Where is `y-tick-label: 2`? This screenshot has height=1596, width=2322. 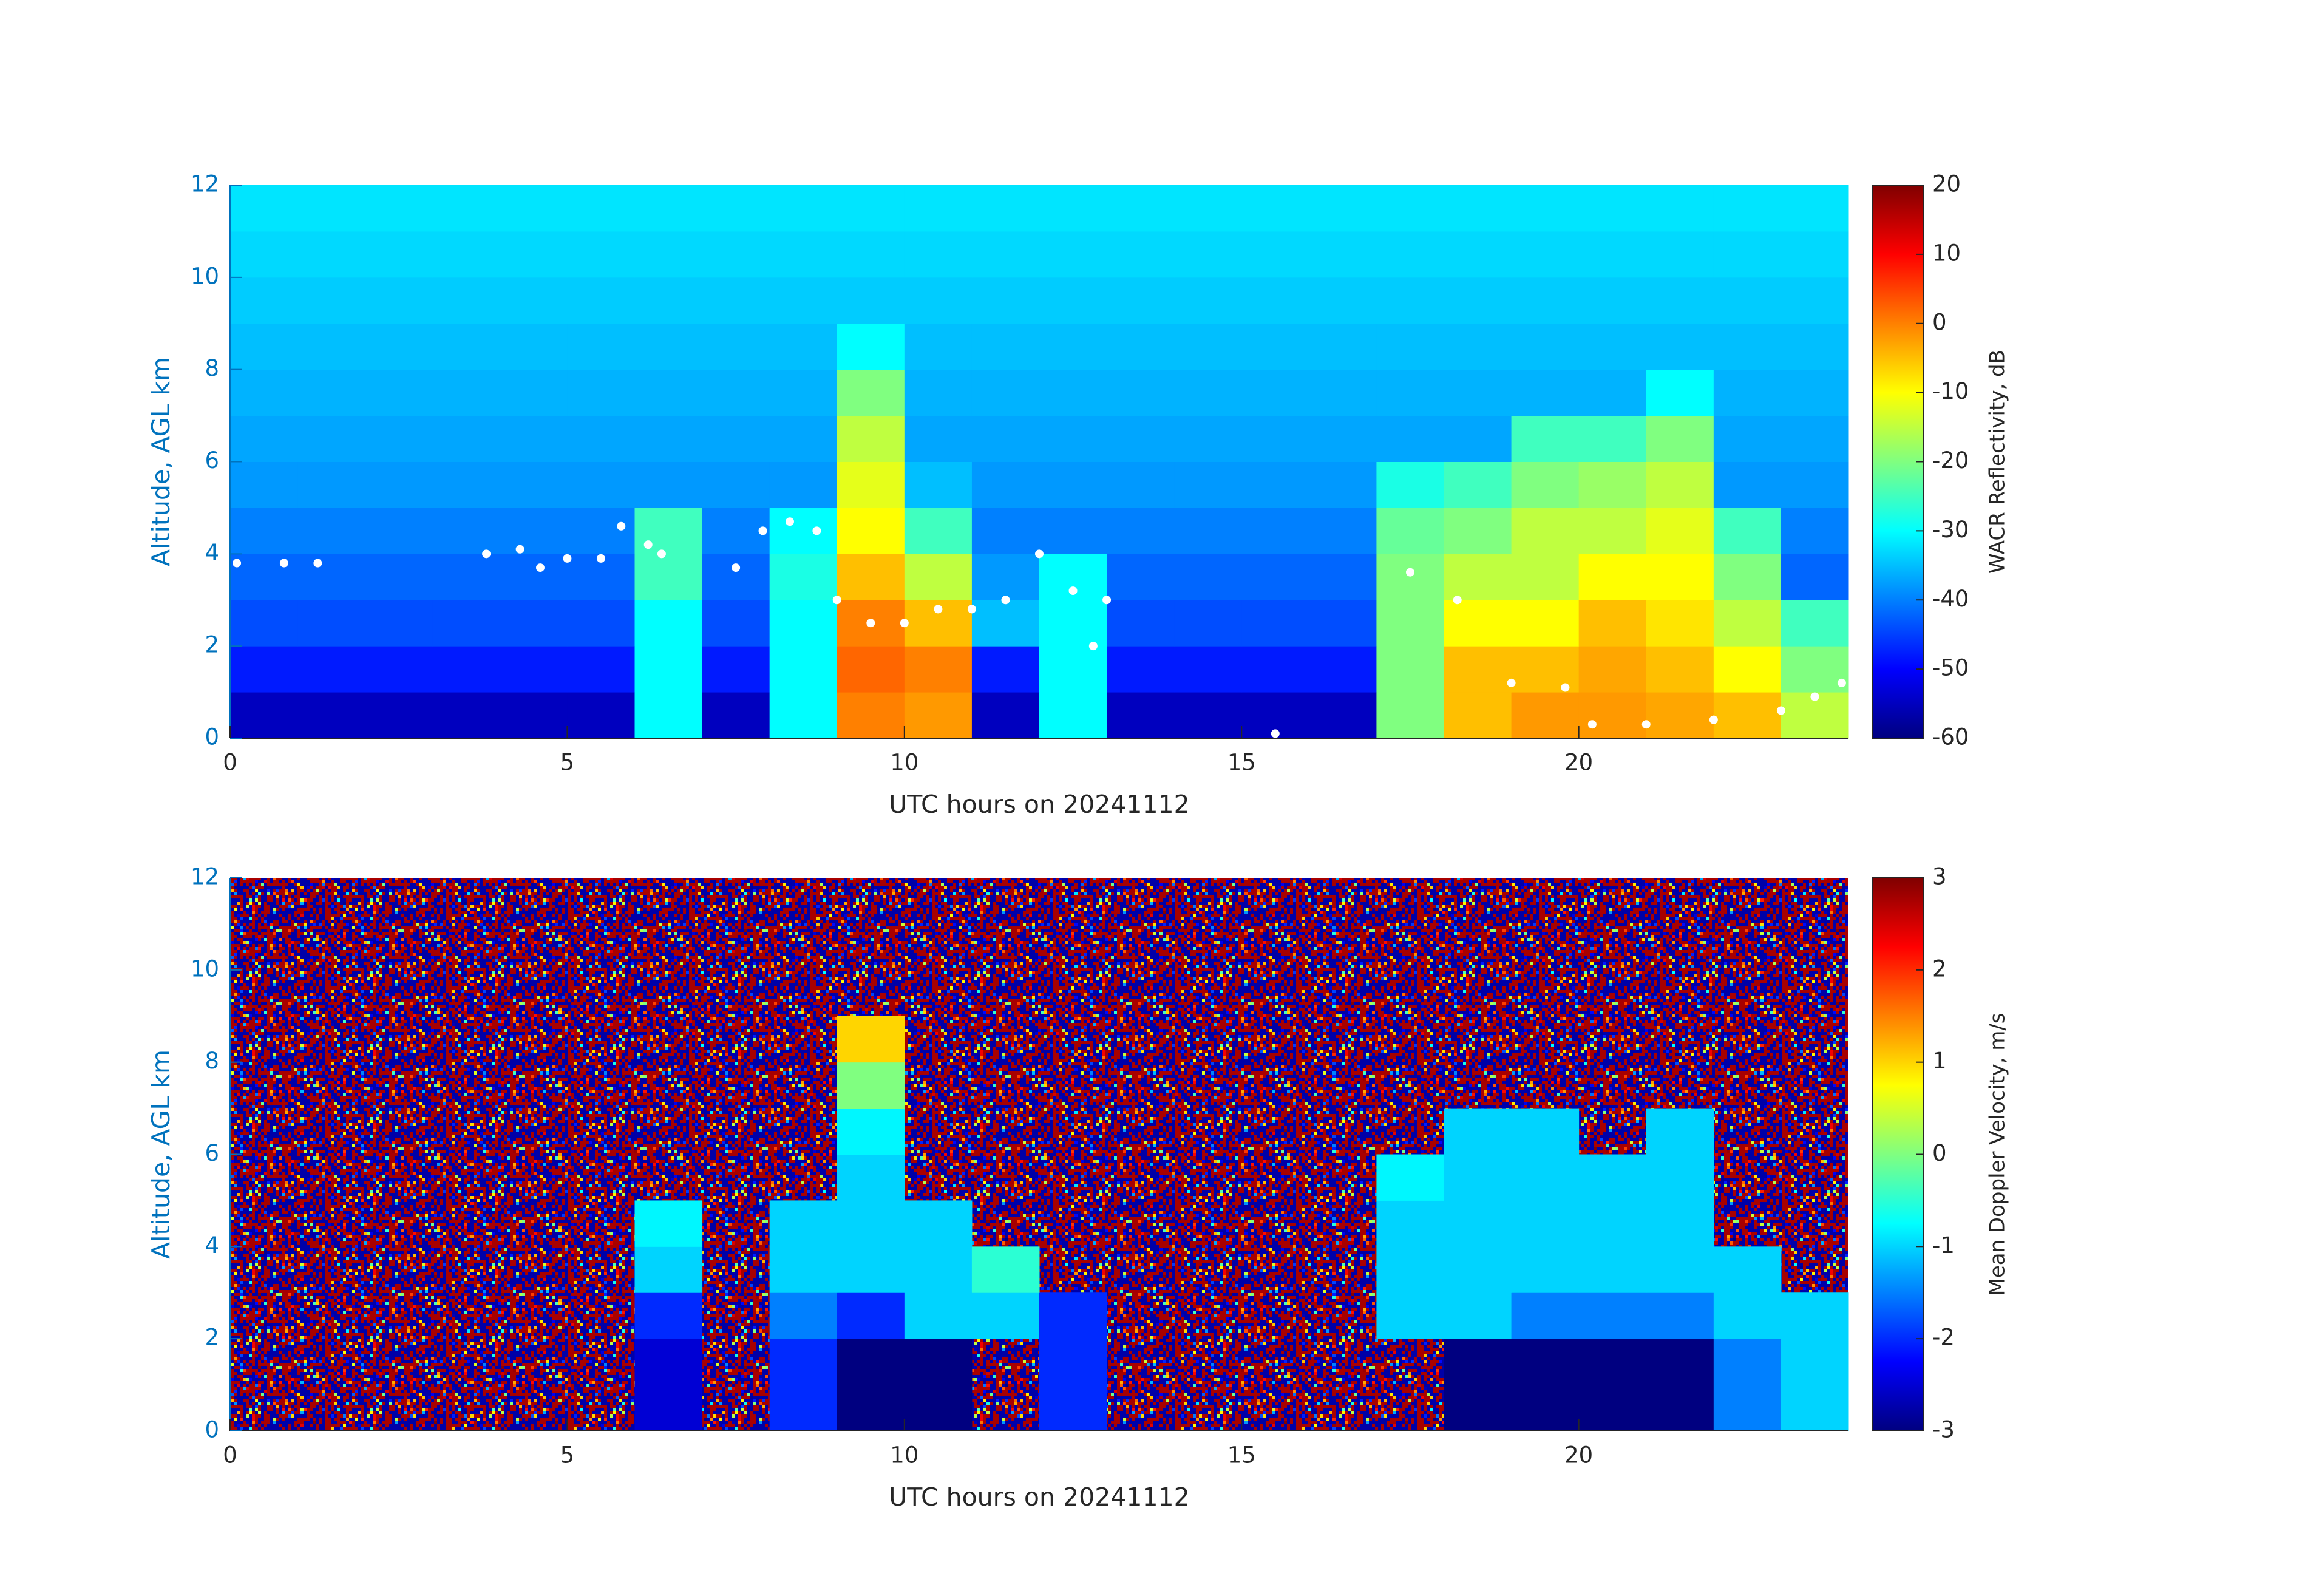
y-tick-label: 2 is located at coordinates (212, 645).